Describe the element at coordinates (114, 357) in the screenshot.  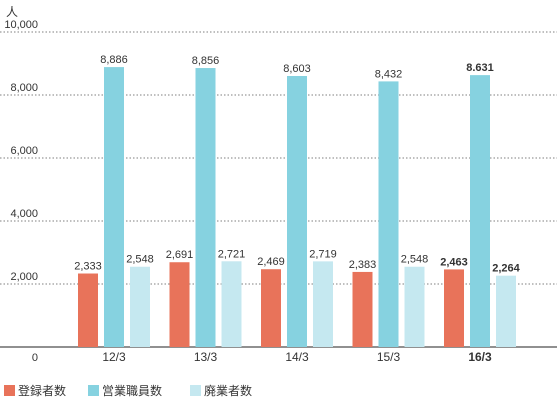
I see `x-tick-label: 12/3` at that location.